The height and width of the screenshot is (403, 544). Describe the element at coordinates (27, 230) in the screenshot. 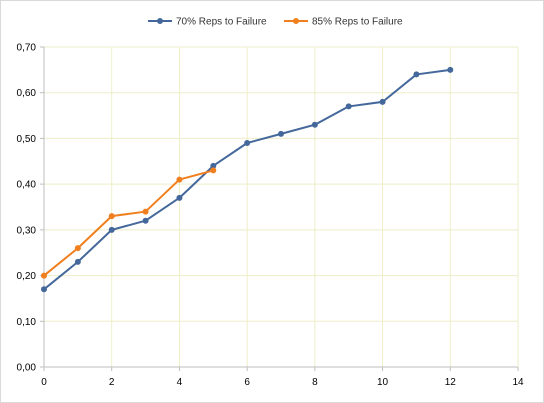

I see `y-tick-label: 0,30` at that location.